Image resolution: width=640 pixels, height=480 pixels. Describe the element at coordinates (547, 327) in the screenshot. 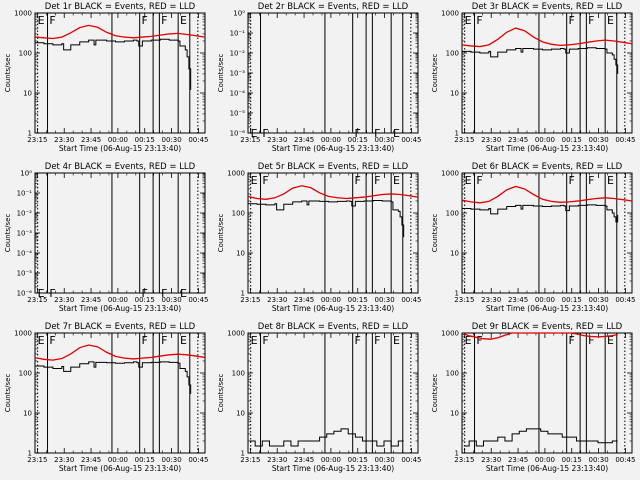

I see `chart-title: Det 9r BLACK = Events, RED = LLD` at that location.